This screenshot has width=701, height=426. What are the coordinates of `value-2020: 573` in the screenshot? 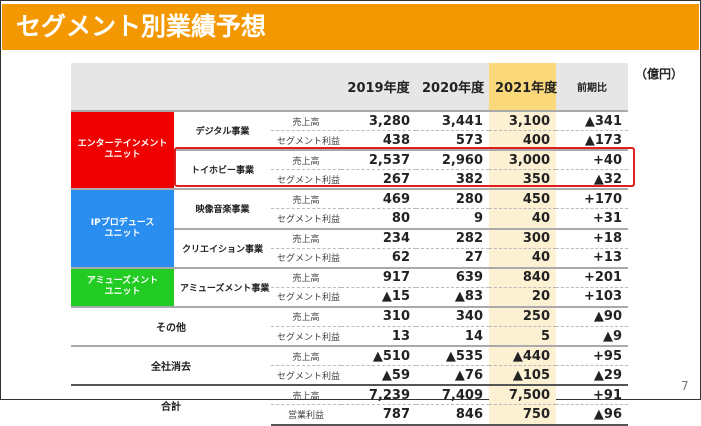 It's located at (452, 140).